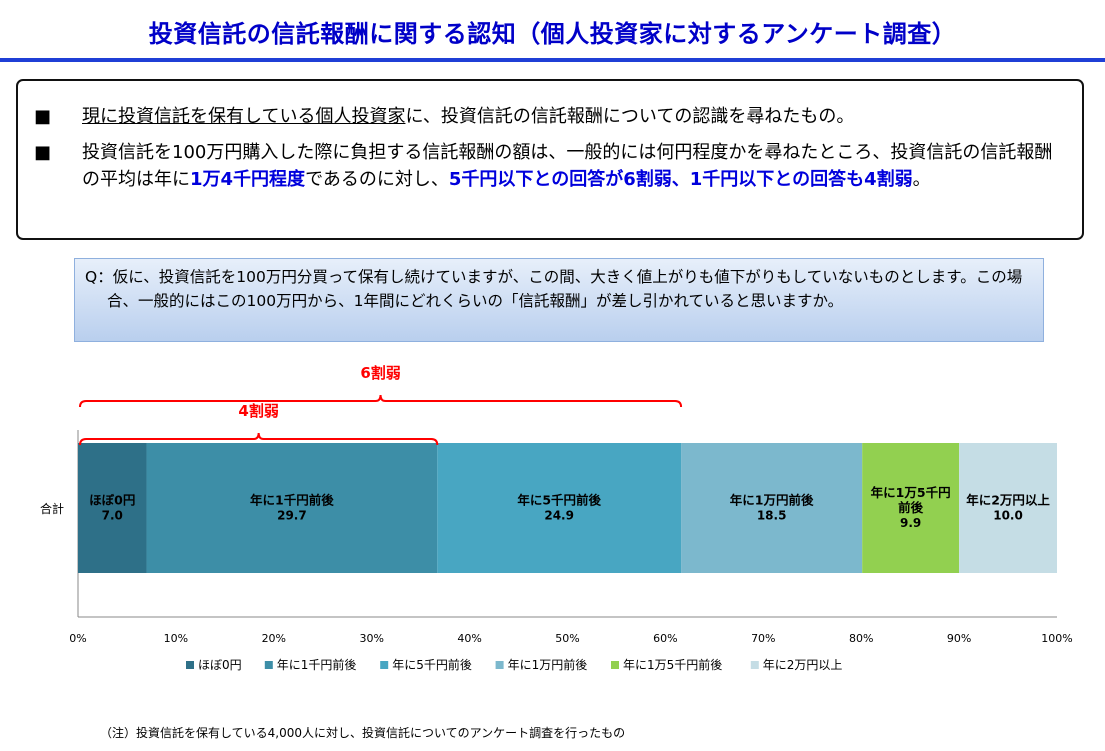 This screenshot has height=751, width=1105. What do you see at coordinates (371, 638) in the screenshot?
I see `x-tick-label: 30%` at bounding box center [371, 638].